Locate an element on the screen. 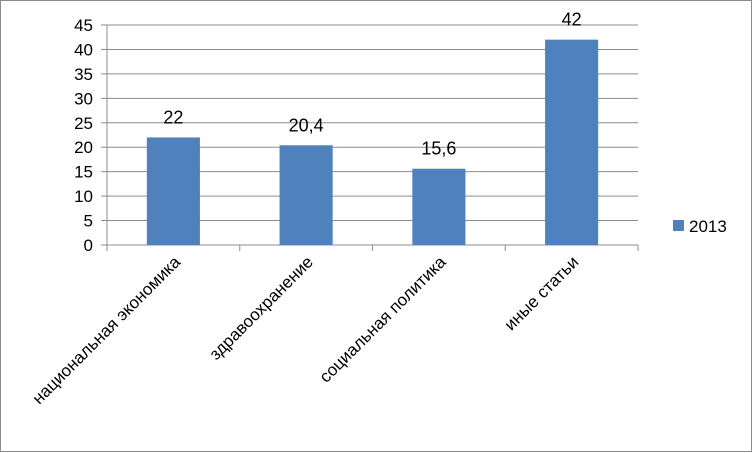 The width and height of the screenshot is (752, 453). y-tick-label: 15 is located at coordinates (83, 172).